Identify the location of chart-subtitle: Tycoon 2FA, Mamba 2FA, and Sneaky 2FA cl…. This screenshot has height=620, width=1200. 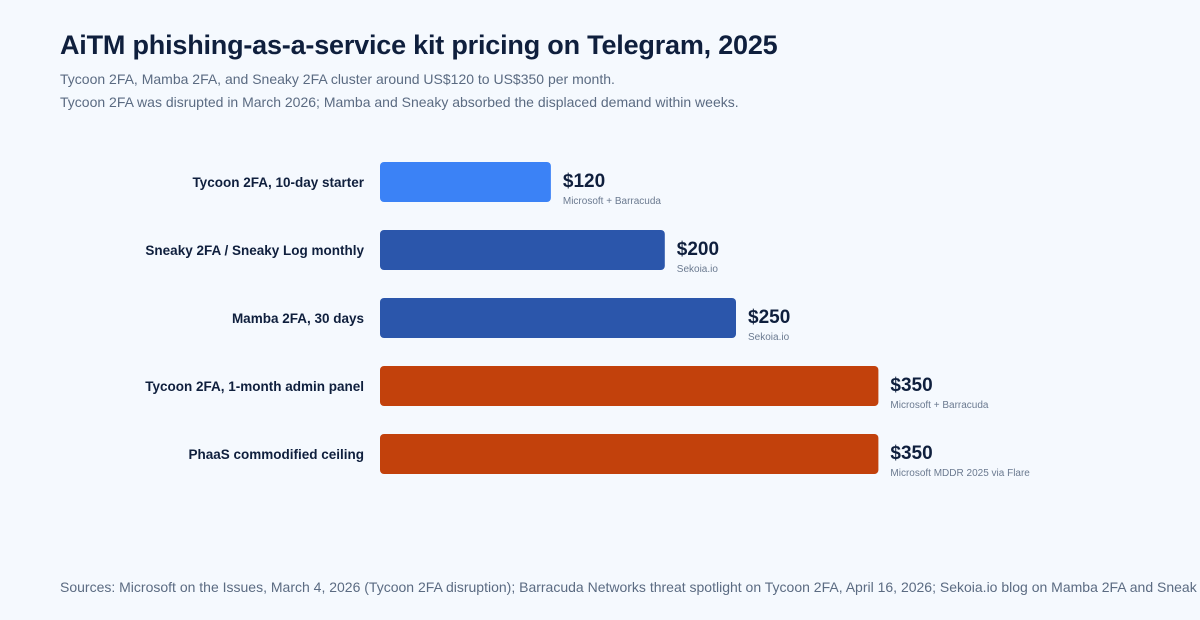
(337, 79).